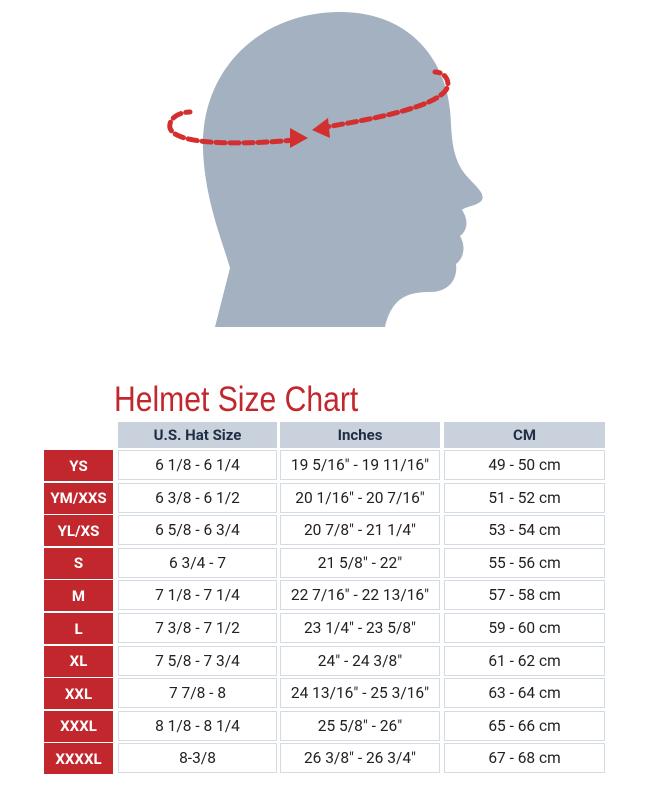 Image resolution: width=648 pixels, height=800 pixels. I want to click on inches-cell: 25 5/8" - 26", so click(360, 725).